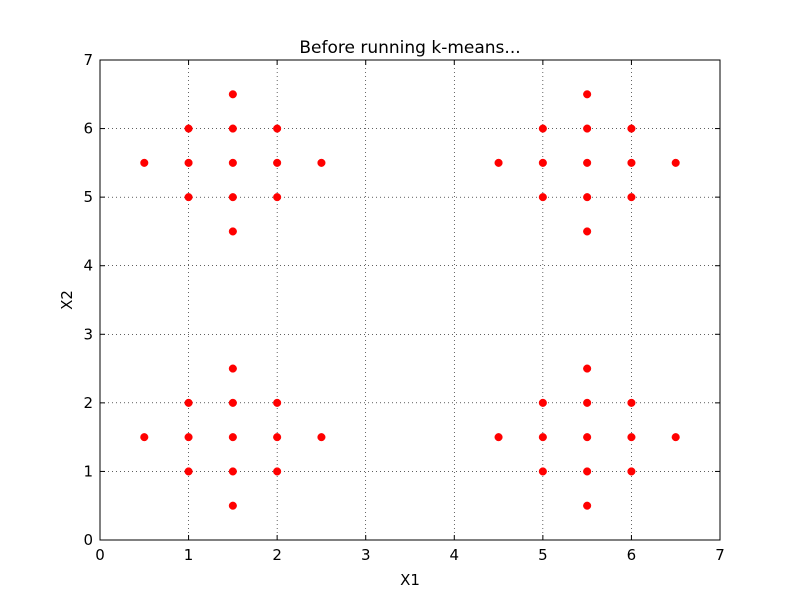 The height and width of the screenshot is (604, 800). What do you see at coordinates (366, 555) in the screenshot?
I see `x-tick-label: 3` at bounding box center [366, 555].